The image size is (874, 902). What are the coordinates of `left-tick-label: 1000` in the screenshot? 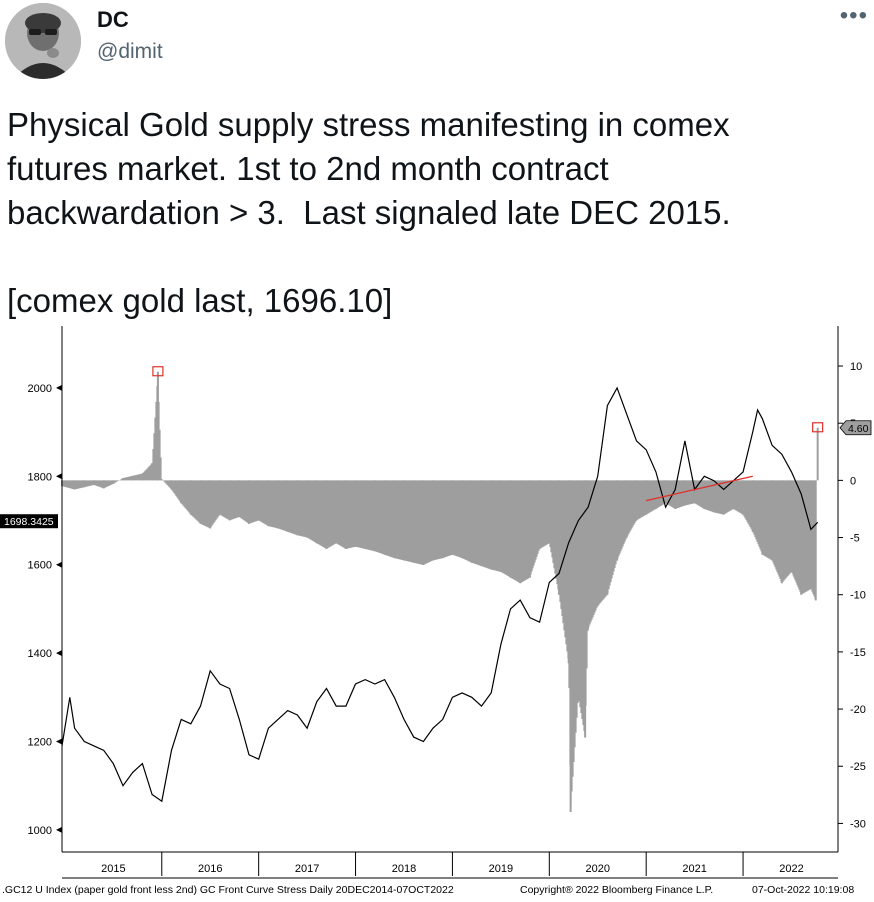 It's located at (40, 831).